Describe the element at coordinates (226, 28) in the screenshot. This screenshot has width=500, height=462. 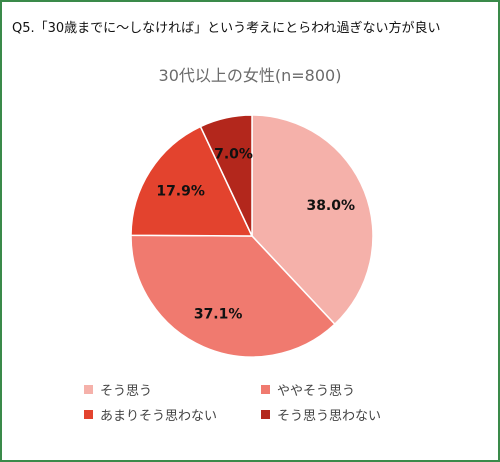
I see `question-text: Q5.「30歳までに〜しなければ」という考えにとらわれ過ぎない方が良い` at that location.